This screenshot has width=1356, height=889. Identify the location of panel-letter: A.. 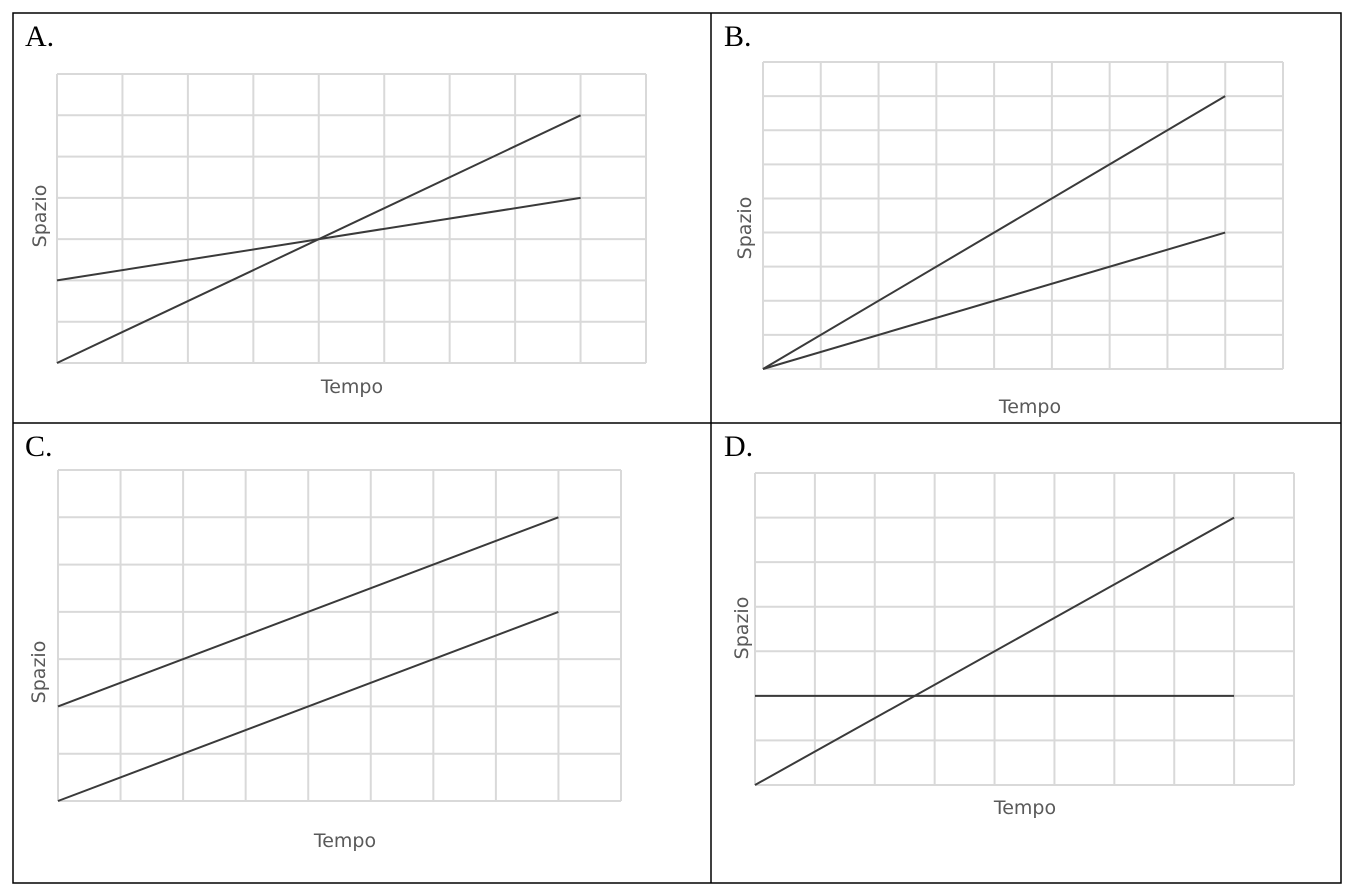
(39, 36).